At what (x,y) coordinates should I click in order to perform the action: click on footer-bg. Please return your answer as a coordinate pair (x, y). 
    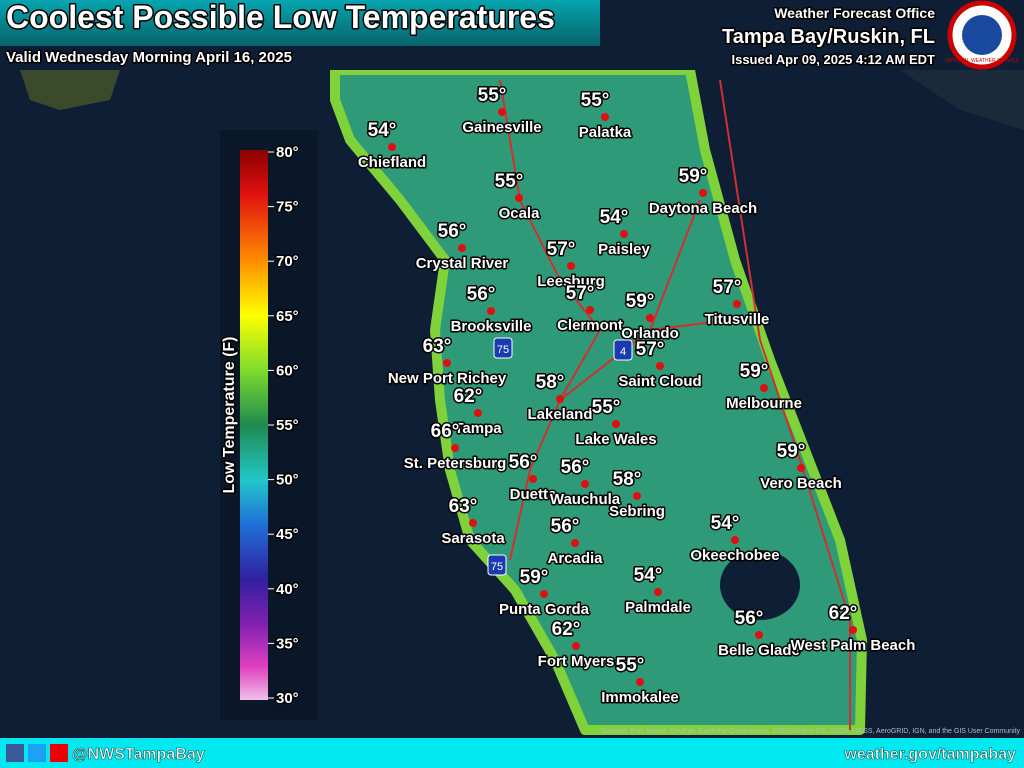
    Looking at the image, I should click on (512, 753).